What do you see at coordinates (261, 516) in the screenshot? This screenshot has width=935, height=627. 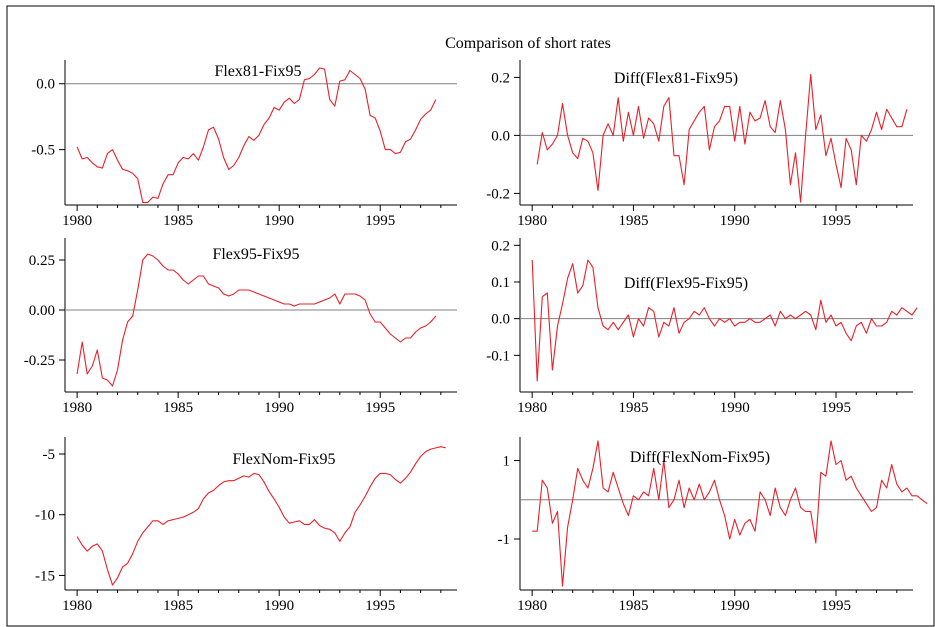 I see `series-line-flexnom-fix95` at bounding box center [261, 516].